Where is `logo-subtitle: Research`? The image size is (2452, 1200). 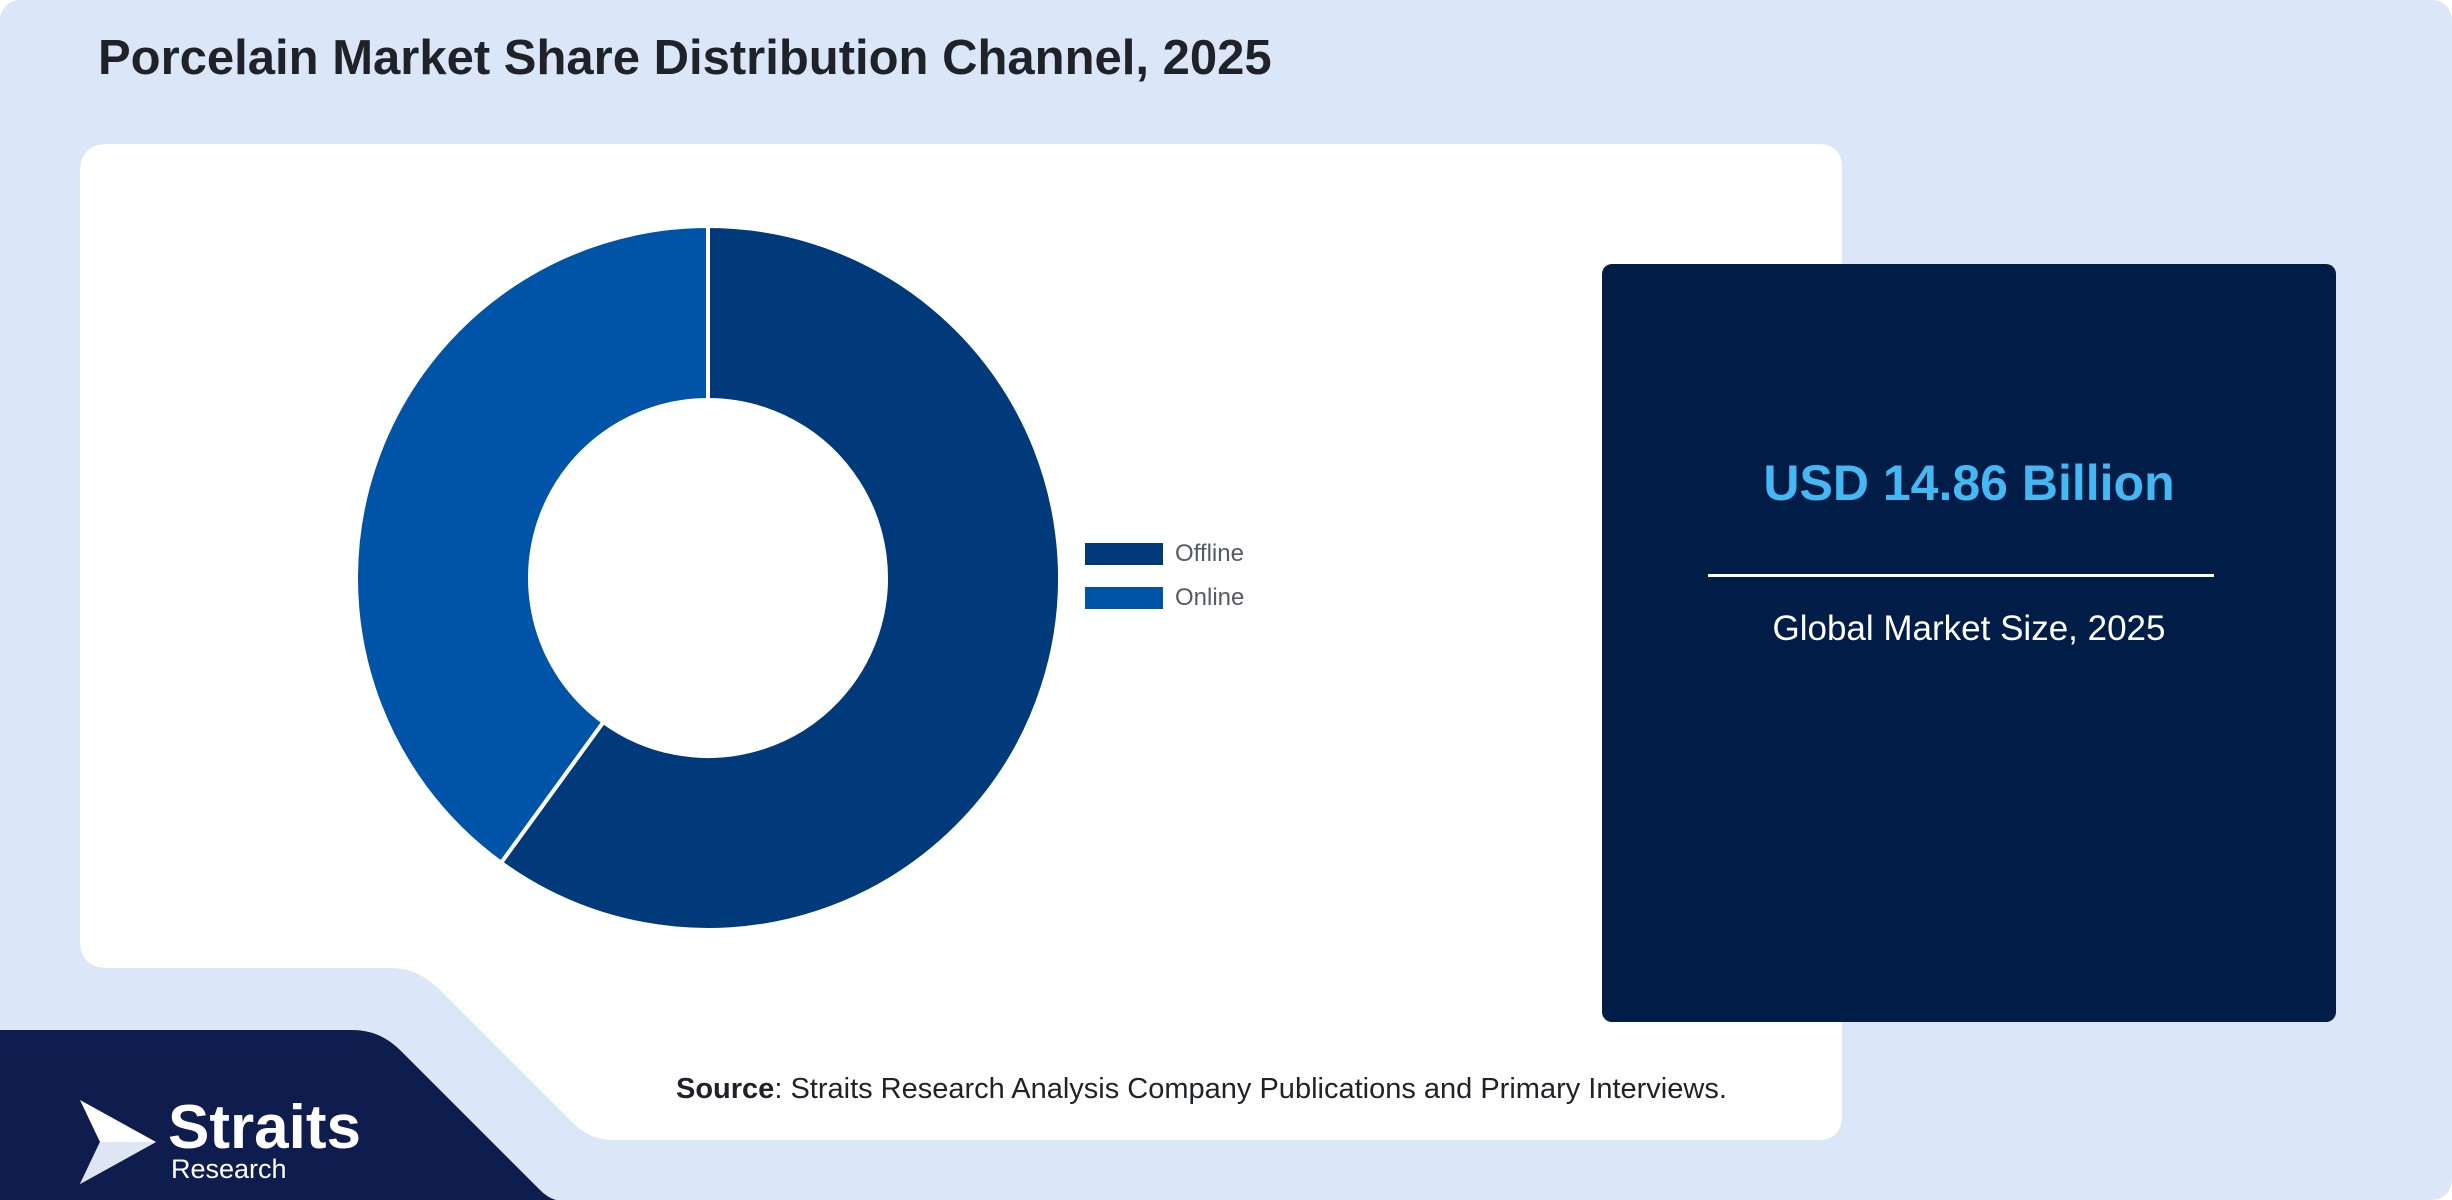 logo-subtitle: Research is located at coordinates (229, 1169).